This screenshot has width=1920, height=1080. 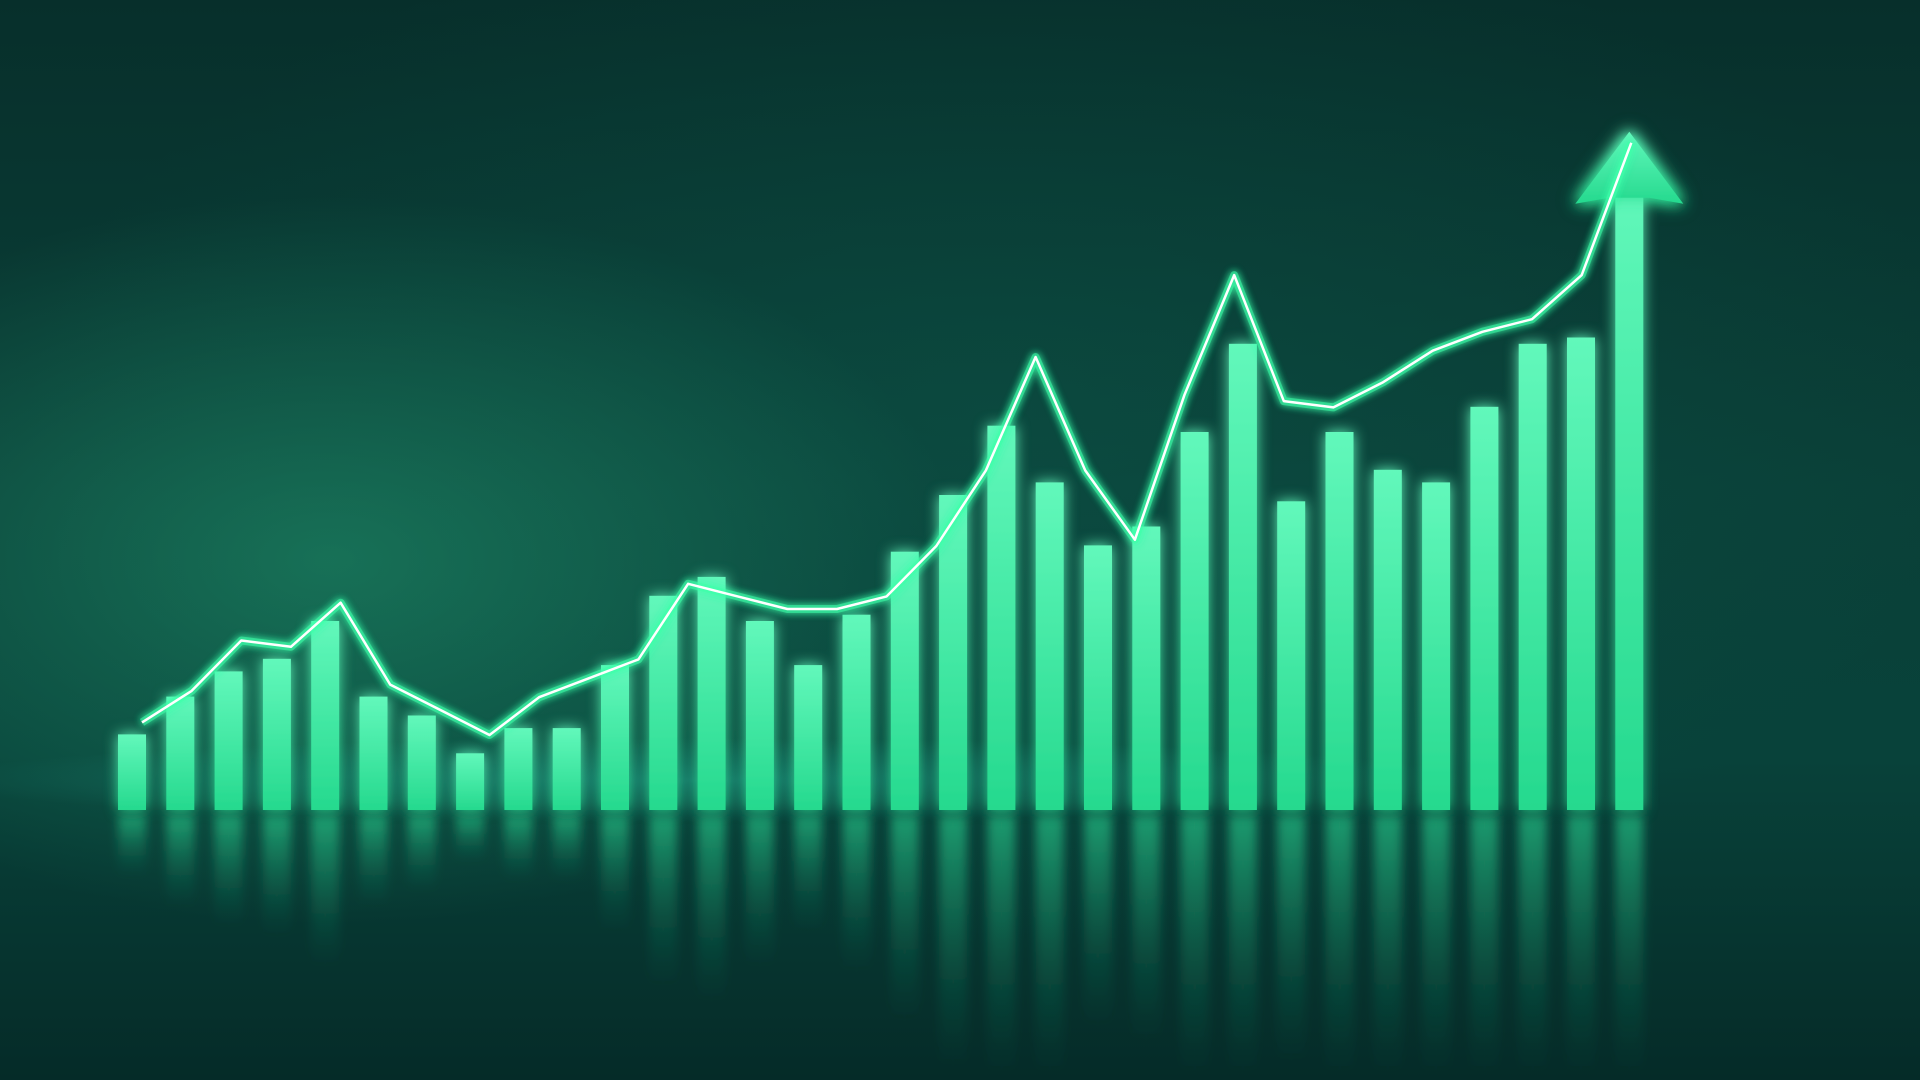 What do you see at coordinates (1629, 167) in the screenshot?
I see `up-arrow-head` at bounding box center [1629, 167].